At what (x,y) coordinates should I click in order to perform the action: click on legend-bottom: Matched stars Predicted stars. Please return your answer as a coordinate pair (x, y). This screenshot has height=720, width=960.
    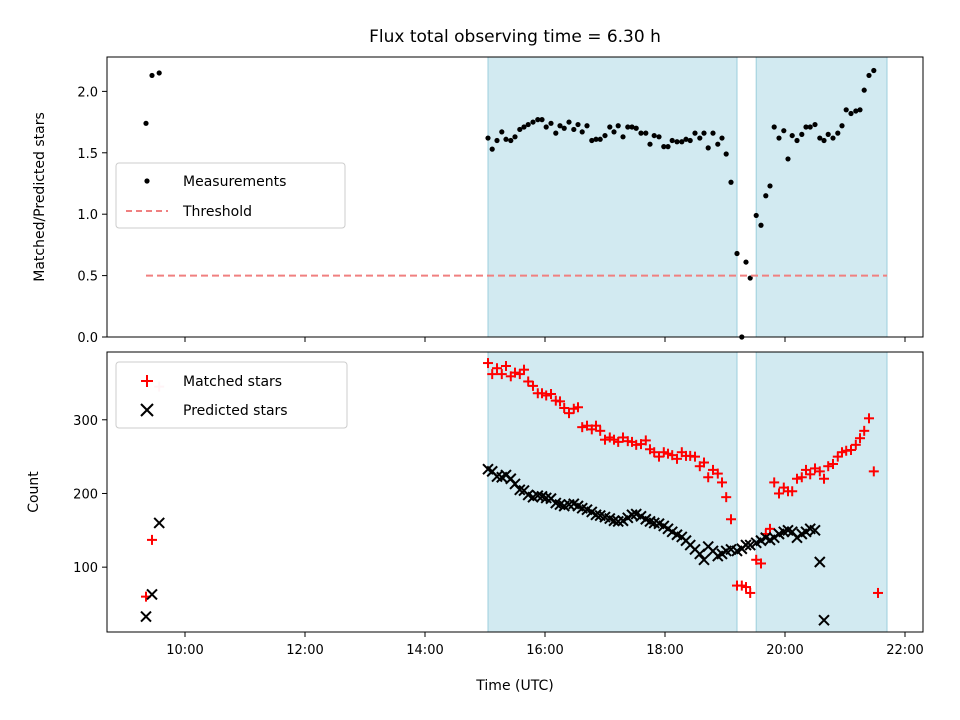
    Looking at the image, I should click on (231, 395).